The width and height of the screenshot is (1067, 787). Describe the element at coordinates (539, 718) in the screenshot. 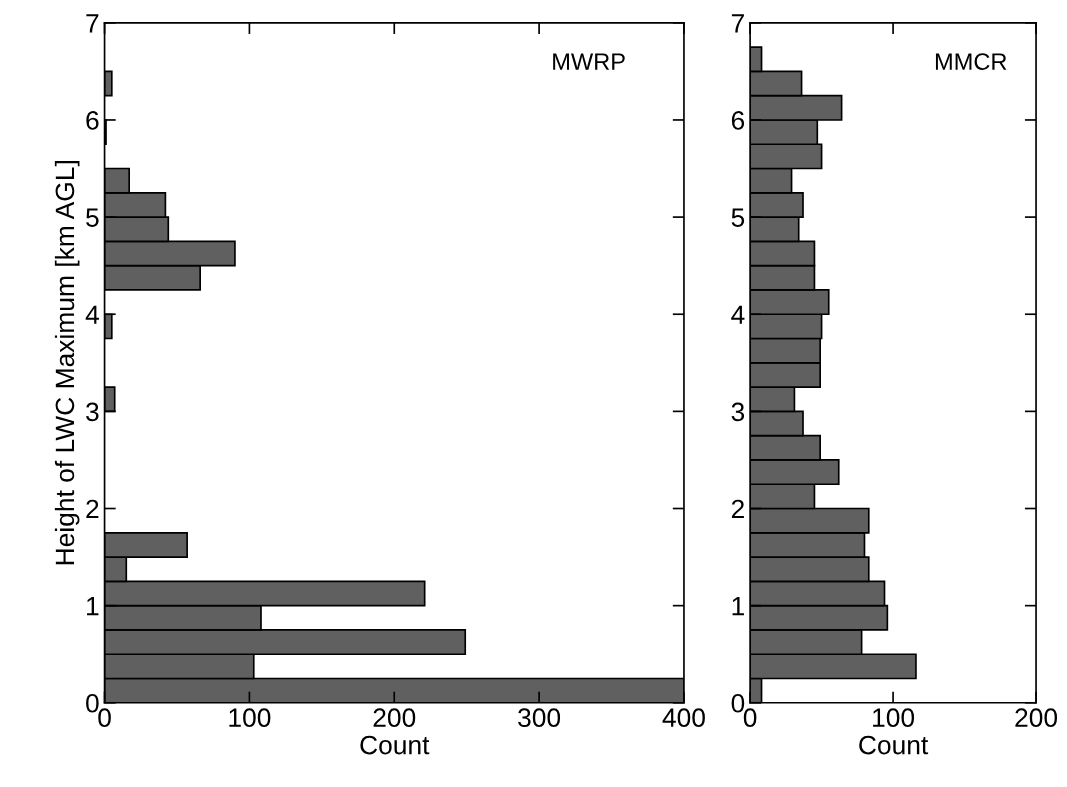

I see `x-tick-label: 300` at that location.